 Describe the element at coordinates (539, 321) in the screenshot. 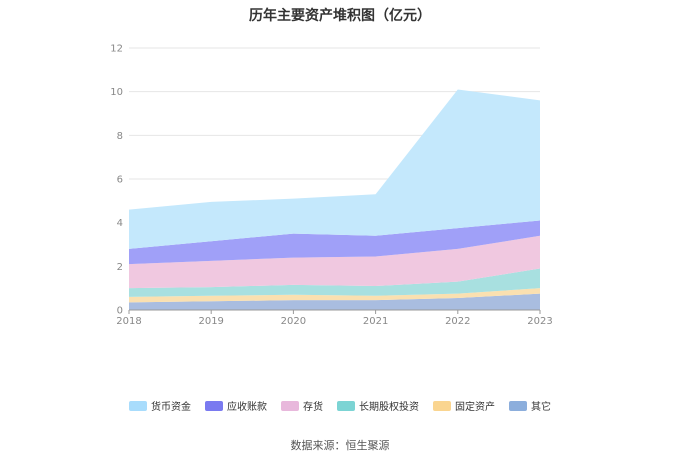

I see `x-tick-label: 2023` at that location.